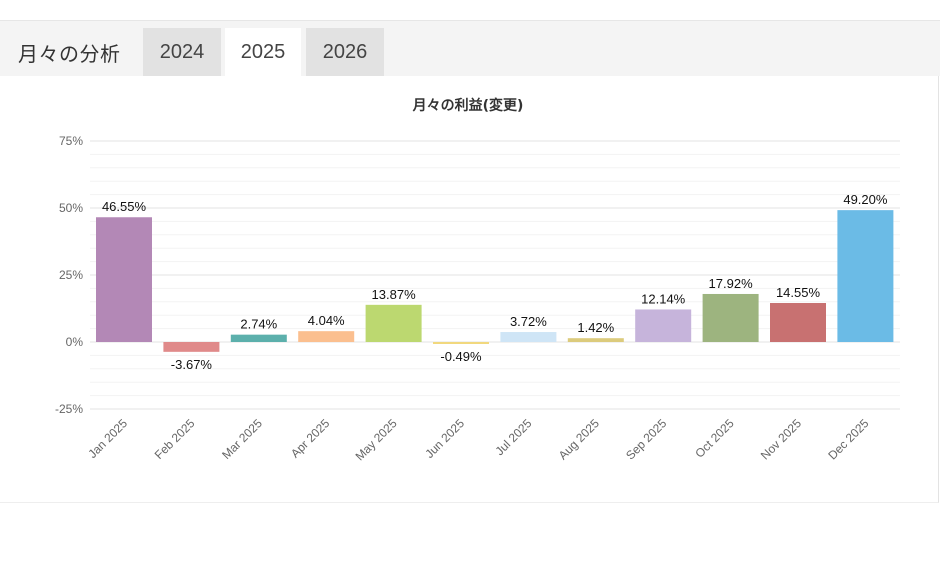  Describe the element at coordinates (663, 325) in the screenshot. I see `bar-sep-2025` at that location.